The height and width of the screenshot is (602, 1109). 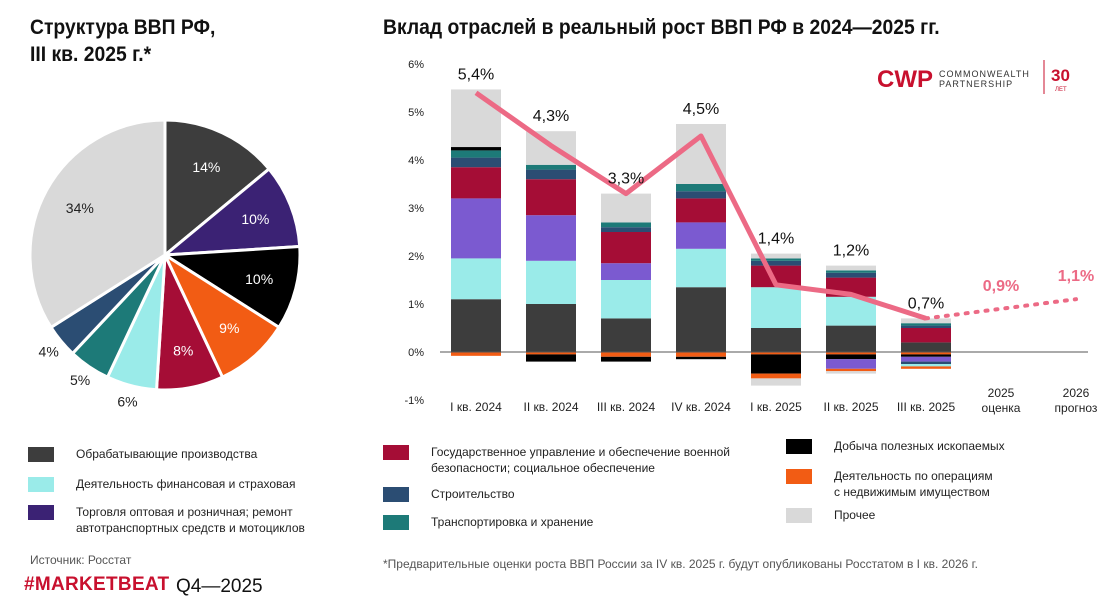 I want to click on growth-data-label: 1,2%, so click(x=851, y=251).